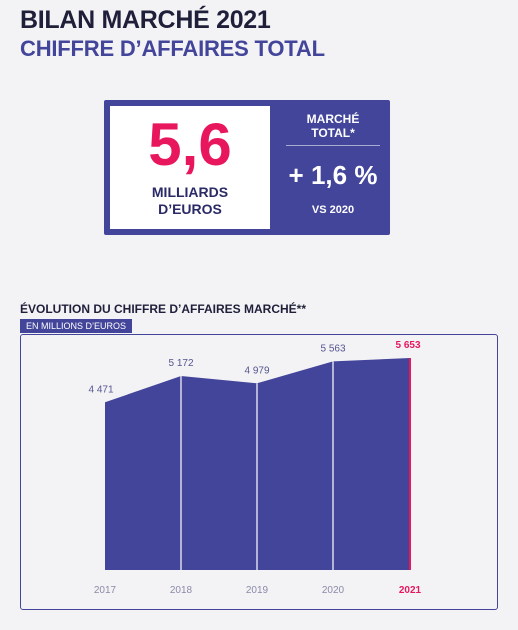 The image size is (518, 630). I want to click on value-label-2018: 5 172, so click(180, 363).